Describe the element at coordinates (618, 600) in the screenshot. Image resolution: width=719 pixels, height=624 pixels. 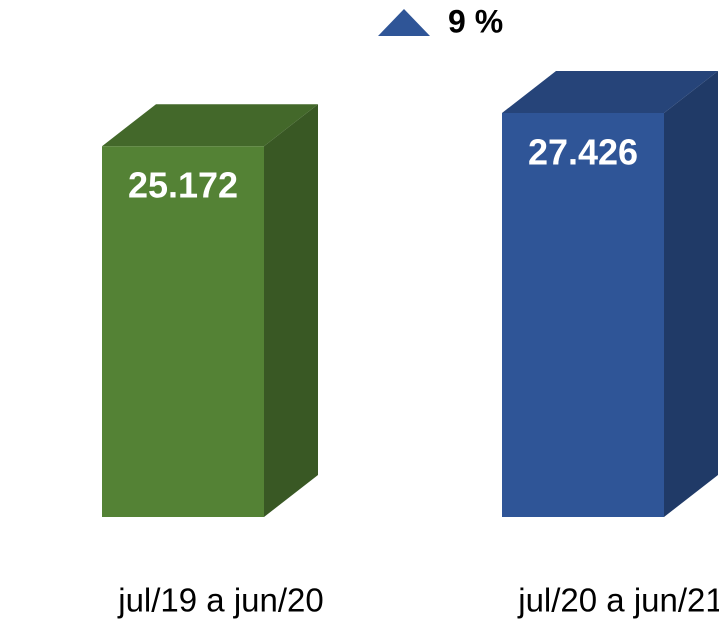
I see `x-tick-label: jul/20 a jun/21` at that location.